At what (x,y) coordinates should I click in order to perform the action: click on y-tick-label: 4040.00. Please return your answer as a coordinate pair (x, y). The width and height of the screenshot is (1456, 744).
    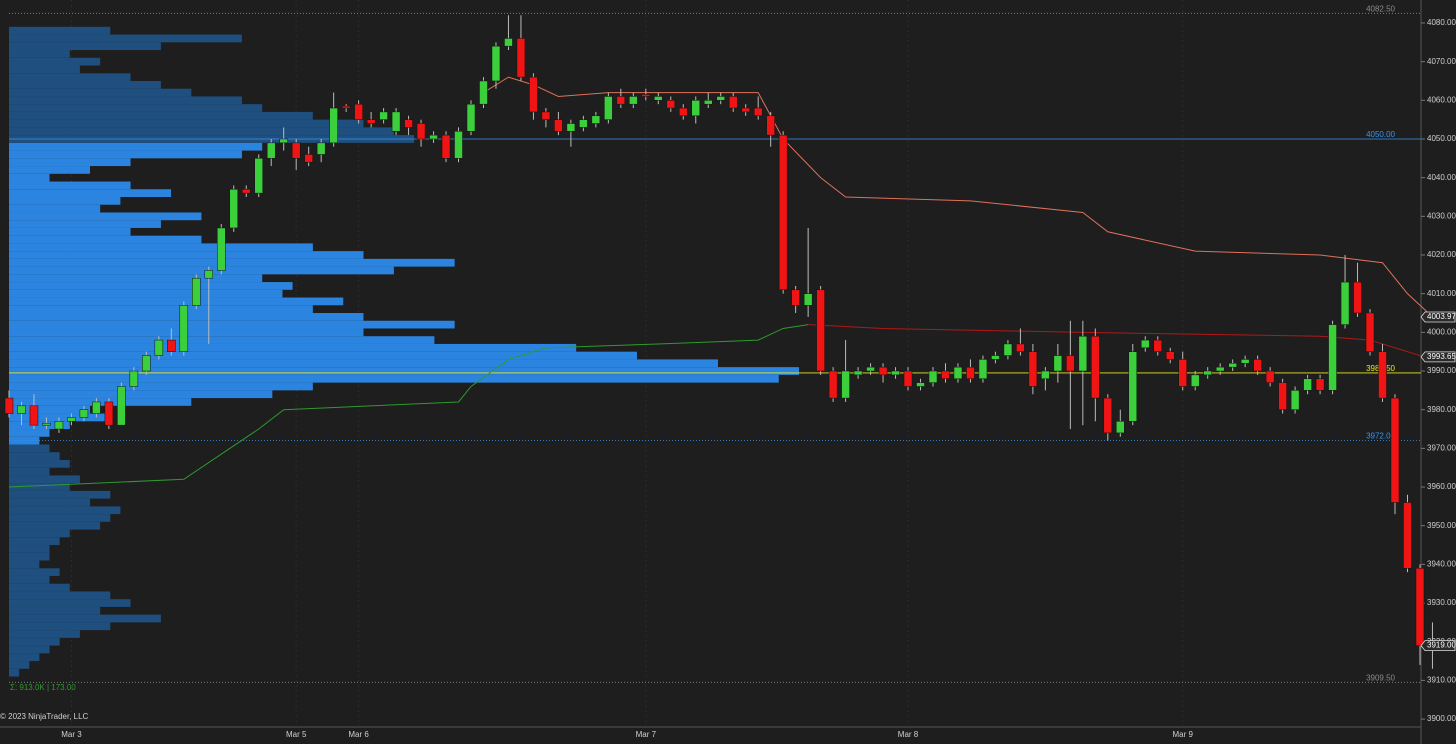
    Looking at the image, I should click on (1441, 177).